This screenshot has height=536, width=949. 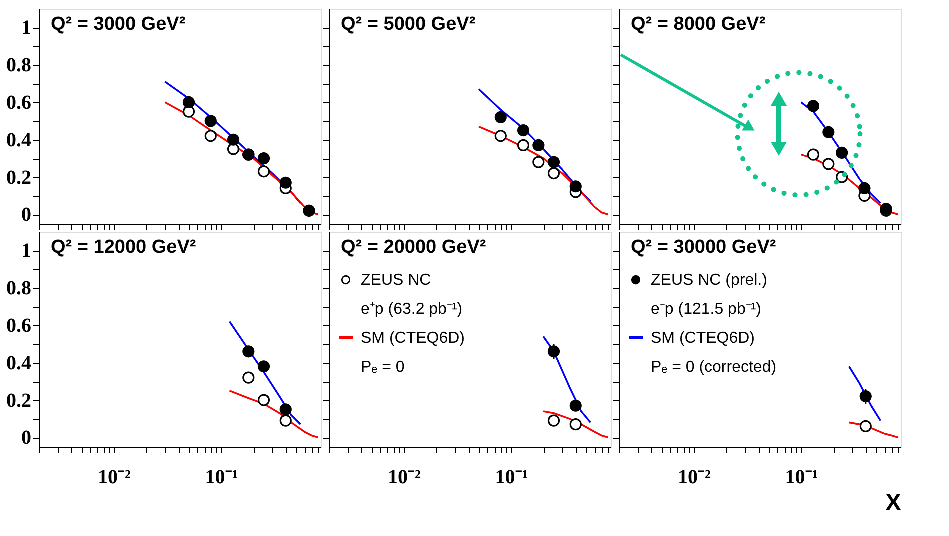 I want to click on annotation: e⁻p (121.5 pb⁻¹), so click(x=706, y=309).